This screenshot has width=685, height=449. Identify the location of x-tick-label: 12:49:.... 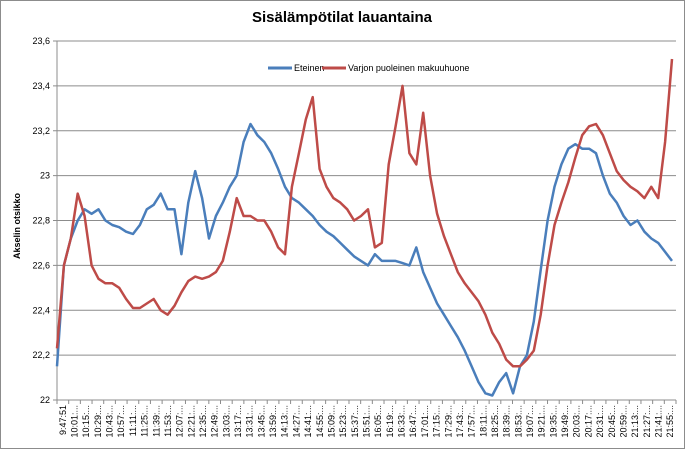
(215, 421).